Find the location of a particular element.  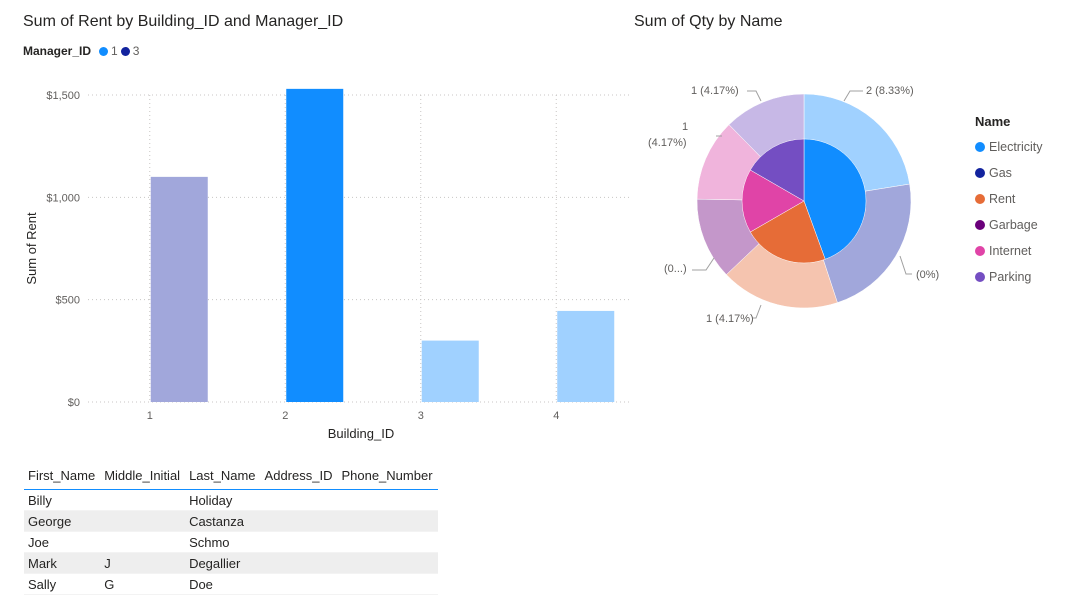

pie-legend-item: Parking is located at coordinates (1008, 277).